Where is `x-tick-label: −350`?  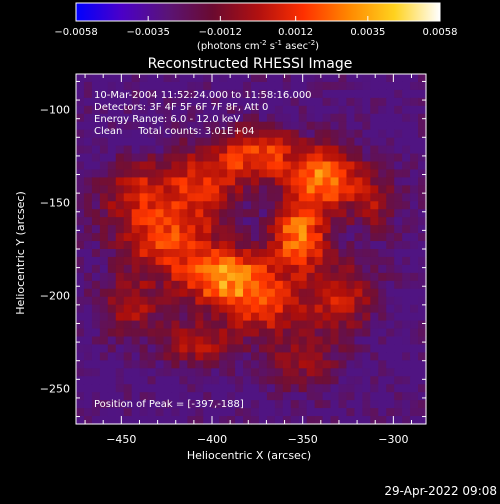 x-tick-label: −350 is located at coordinates (303, 439).